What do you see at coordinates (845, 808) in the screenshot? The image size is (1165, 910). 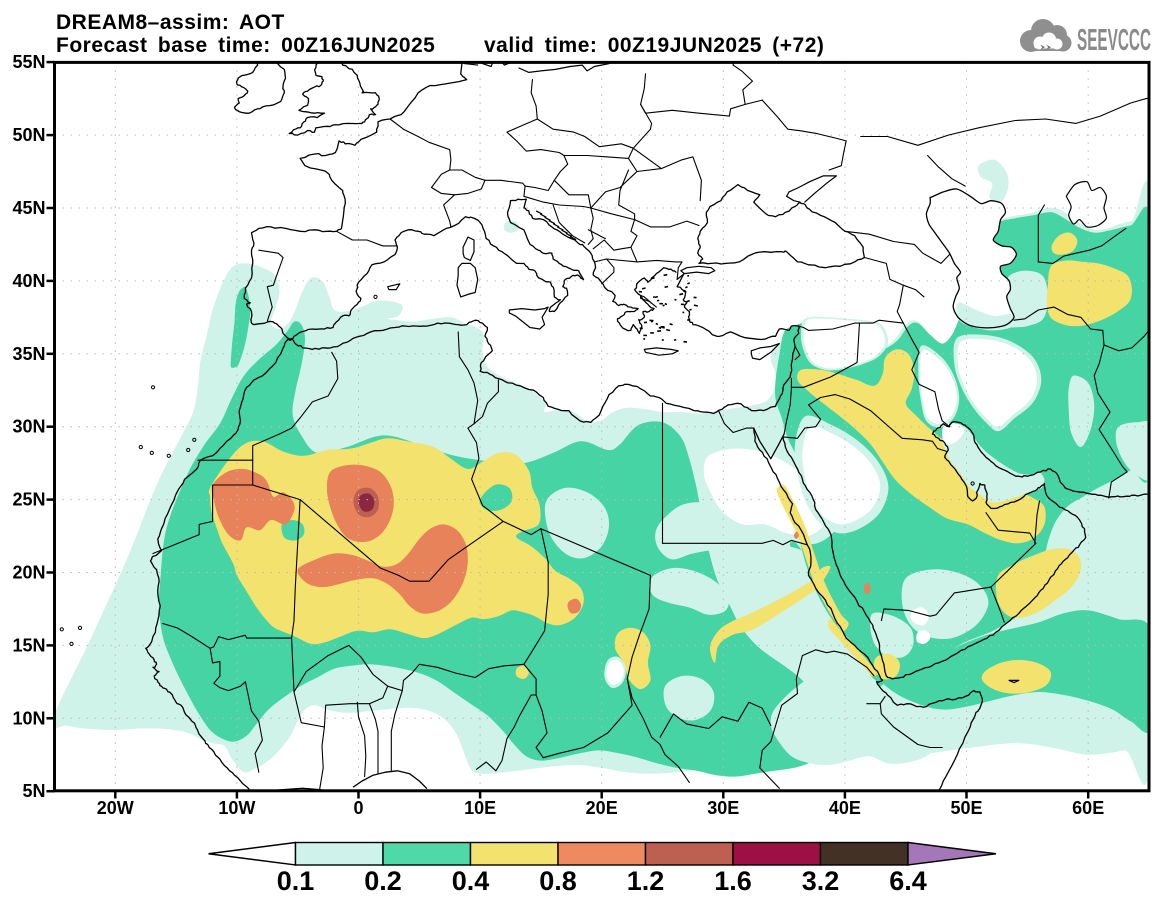 I see `svg-text: 40E` at bounding box center [845, 808].